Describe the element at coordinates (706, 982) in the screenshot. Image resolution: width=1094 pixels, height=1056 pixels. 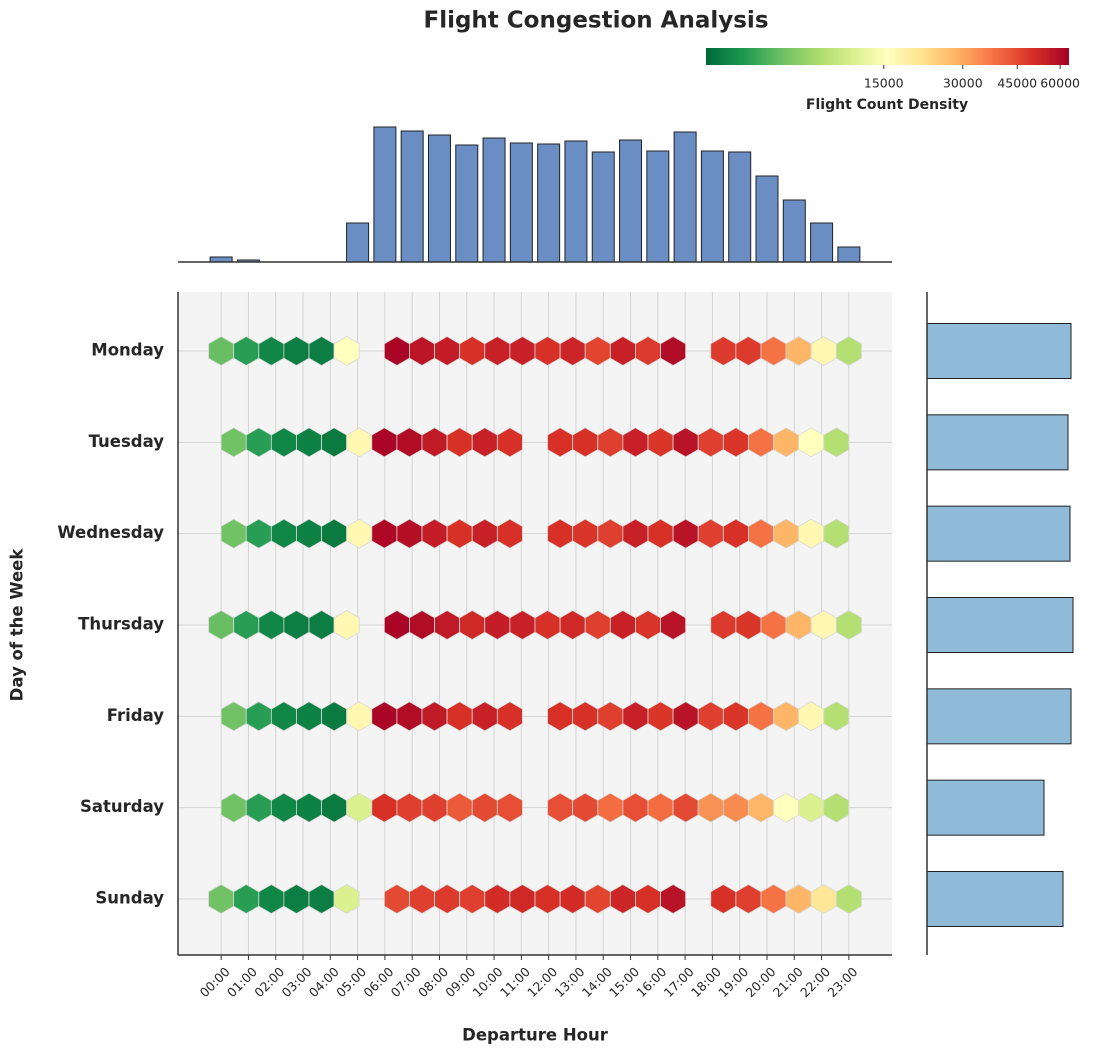
I see `x-tick-label: 18:00` at that location.